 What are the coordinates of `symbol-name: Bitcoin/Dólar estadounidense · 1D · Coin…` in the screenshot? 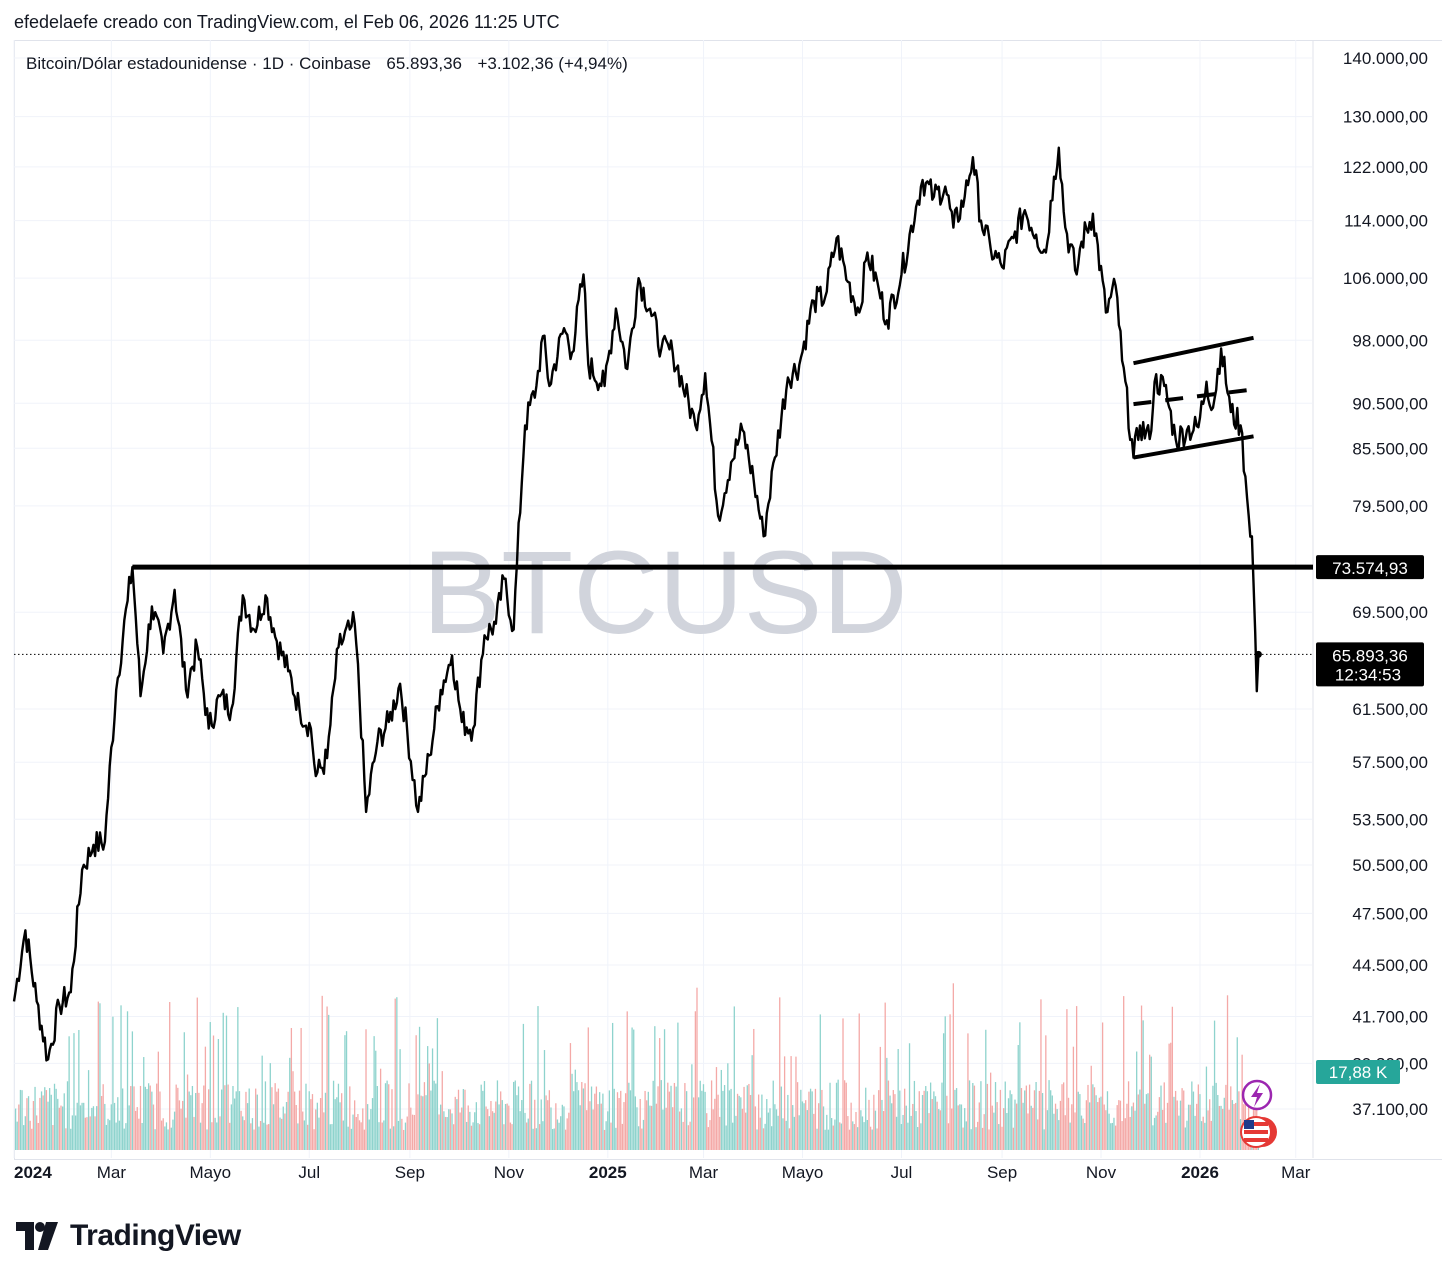 It's located at (198, 63).